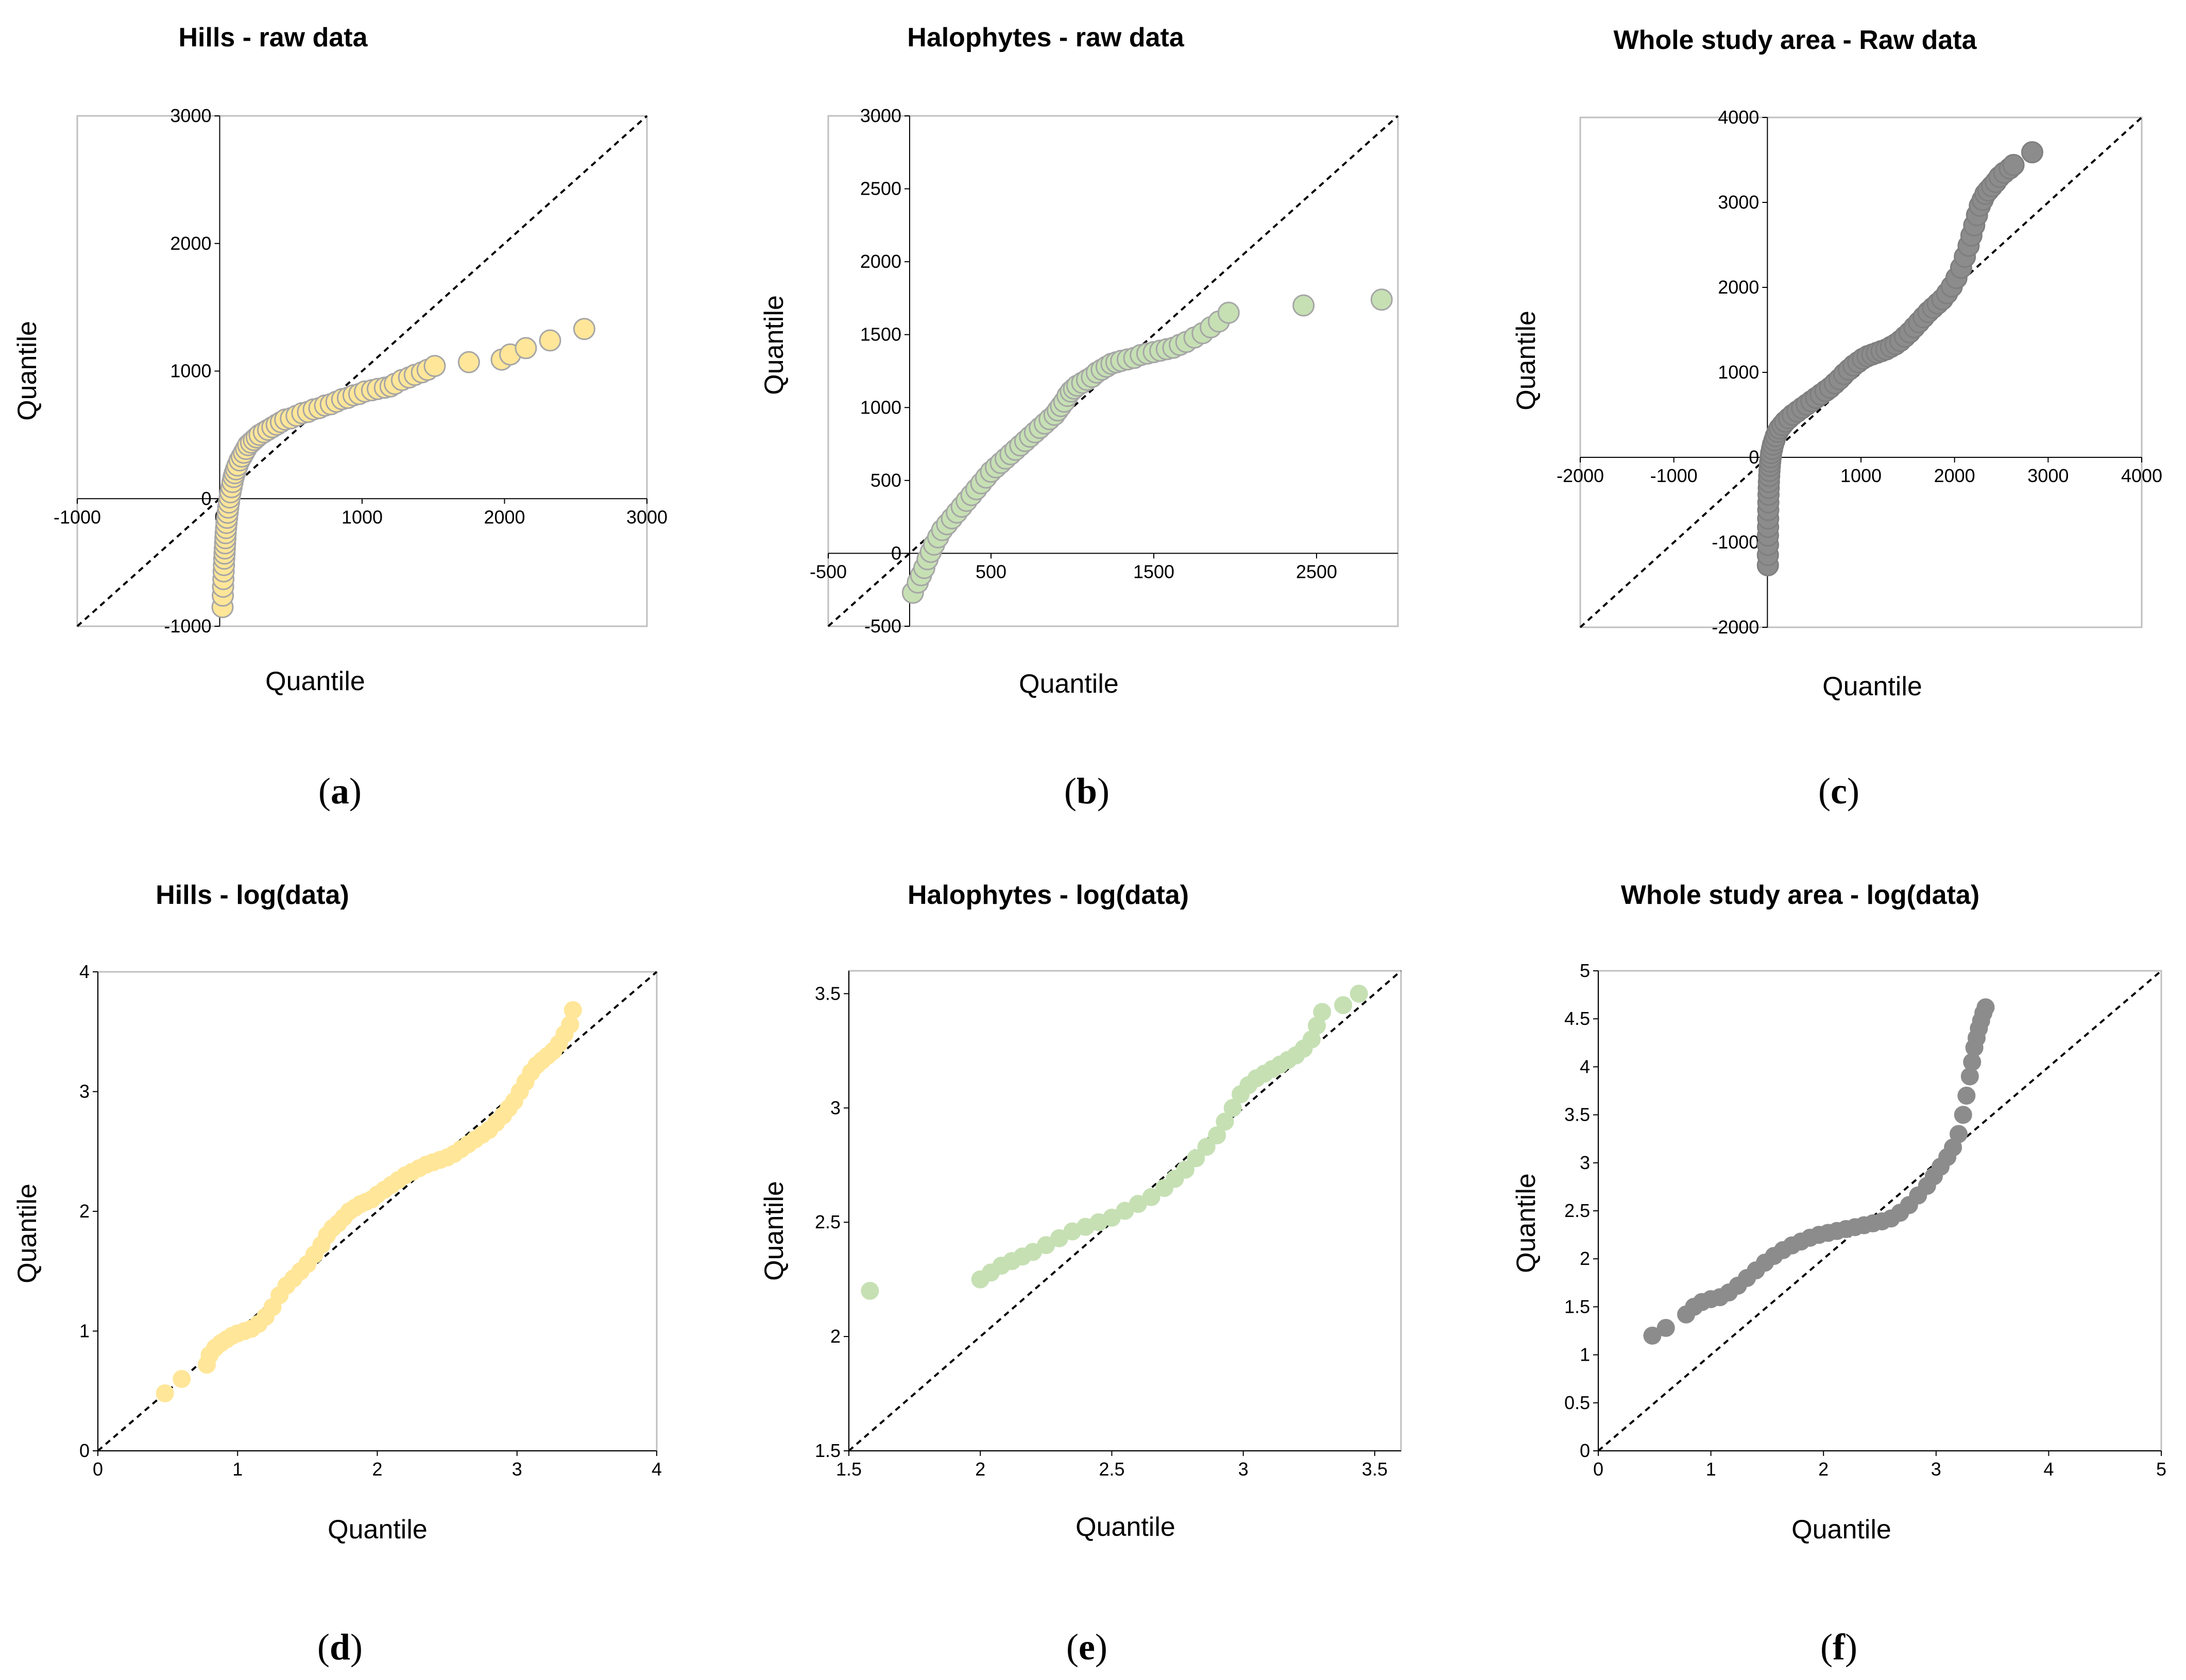 This screenshot has height=1680, width=2186. What do you see at coordinates (1526, 1223) in the screenshot?
I see `panel-f-ylabel: Quantile` at bounding box center [1526, 1223].